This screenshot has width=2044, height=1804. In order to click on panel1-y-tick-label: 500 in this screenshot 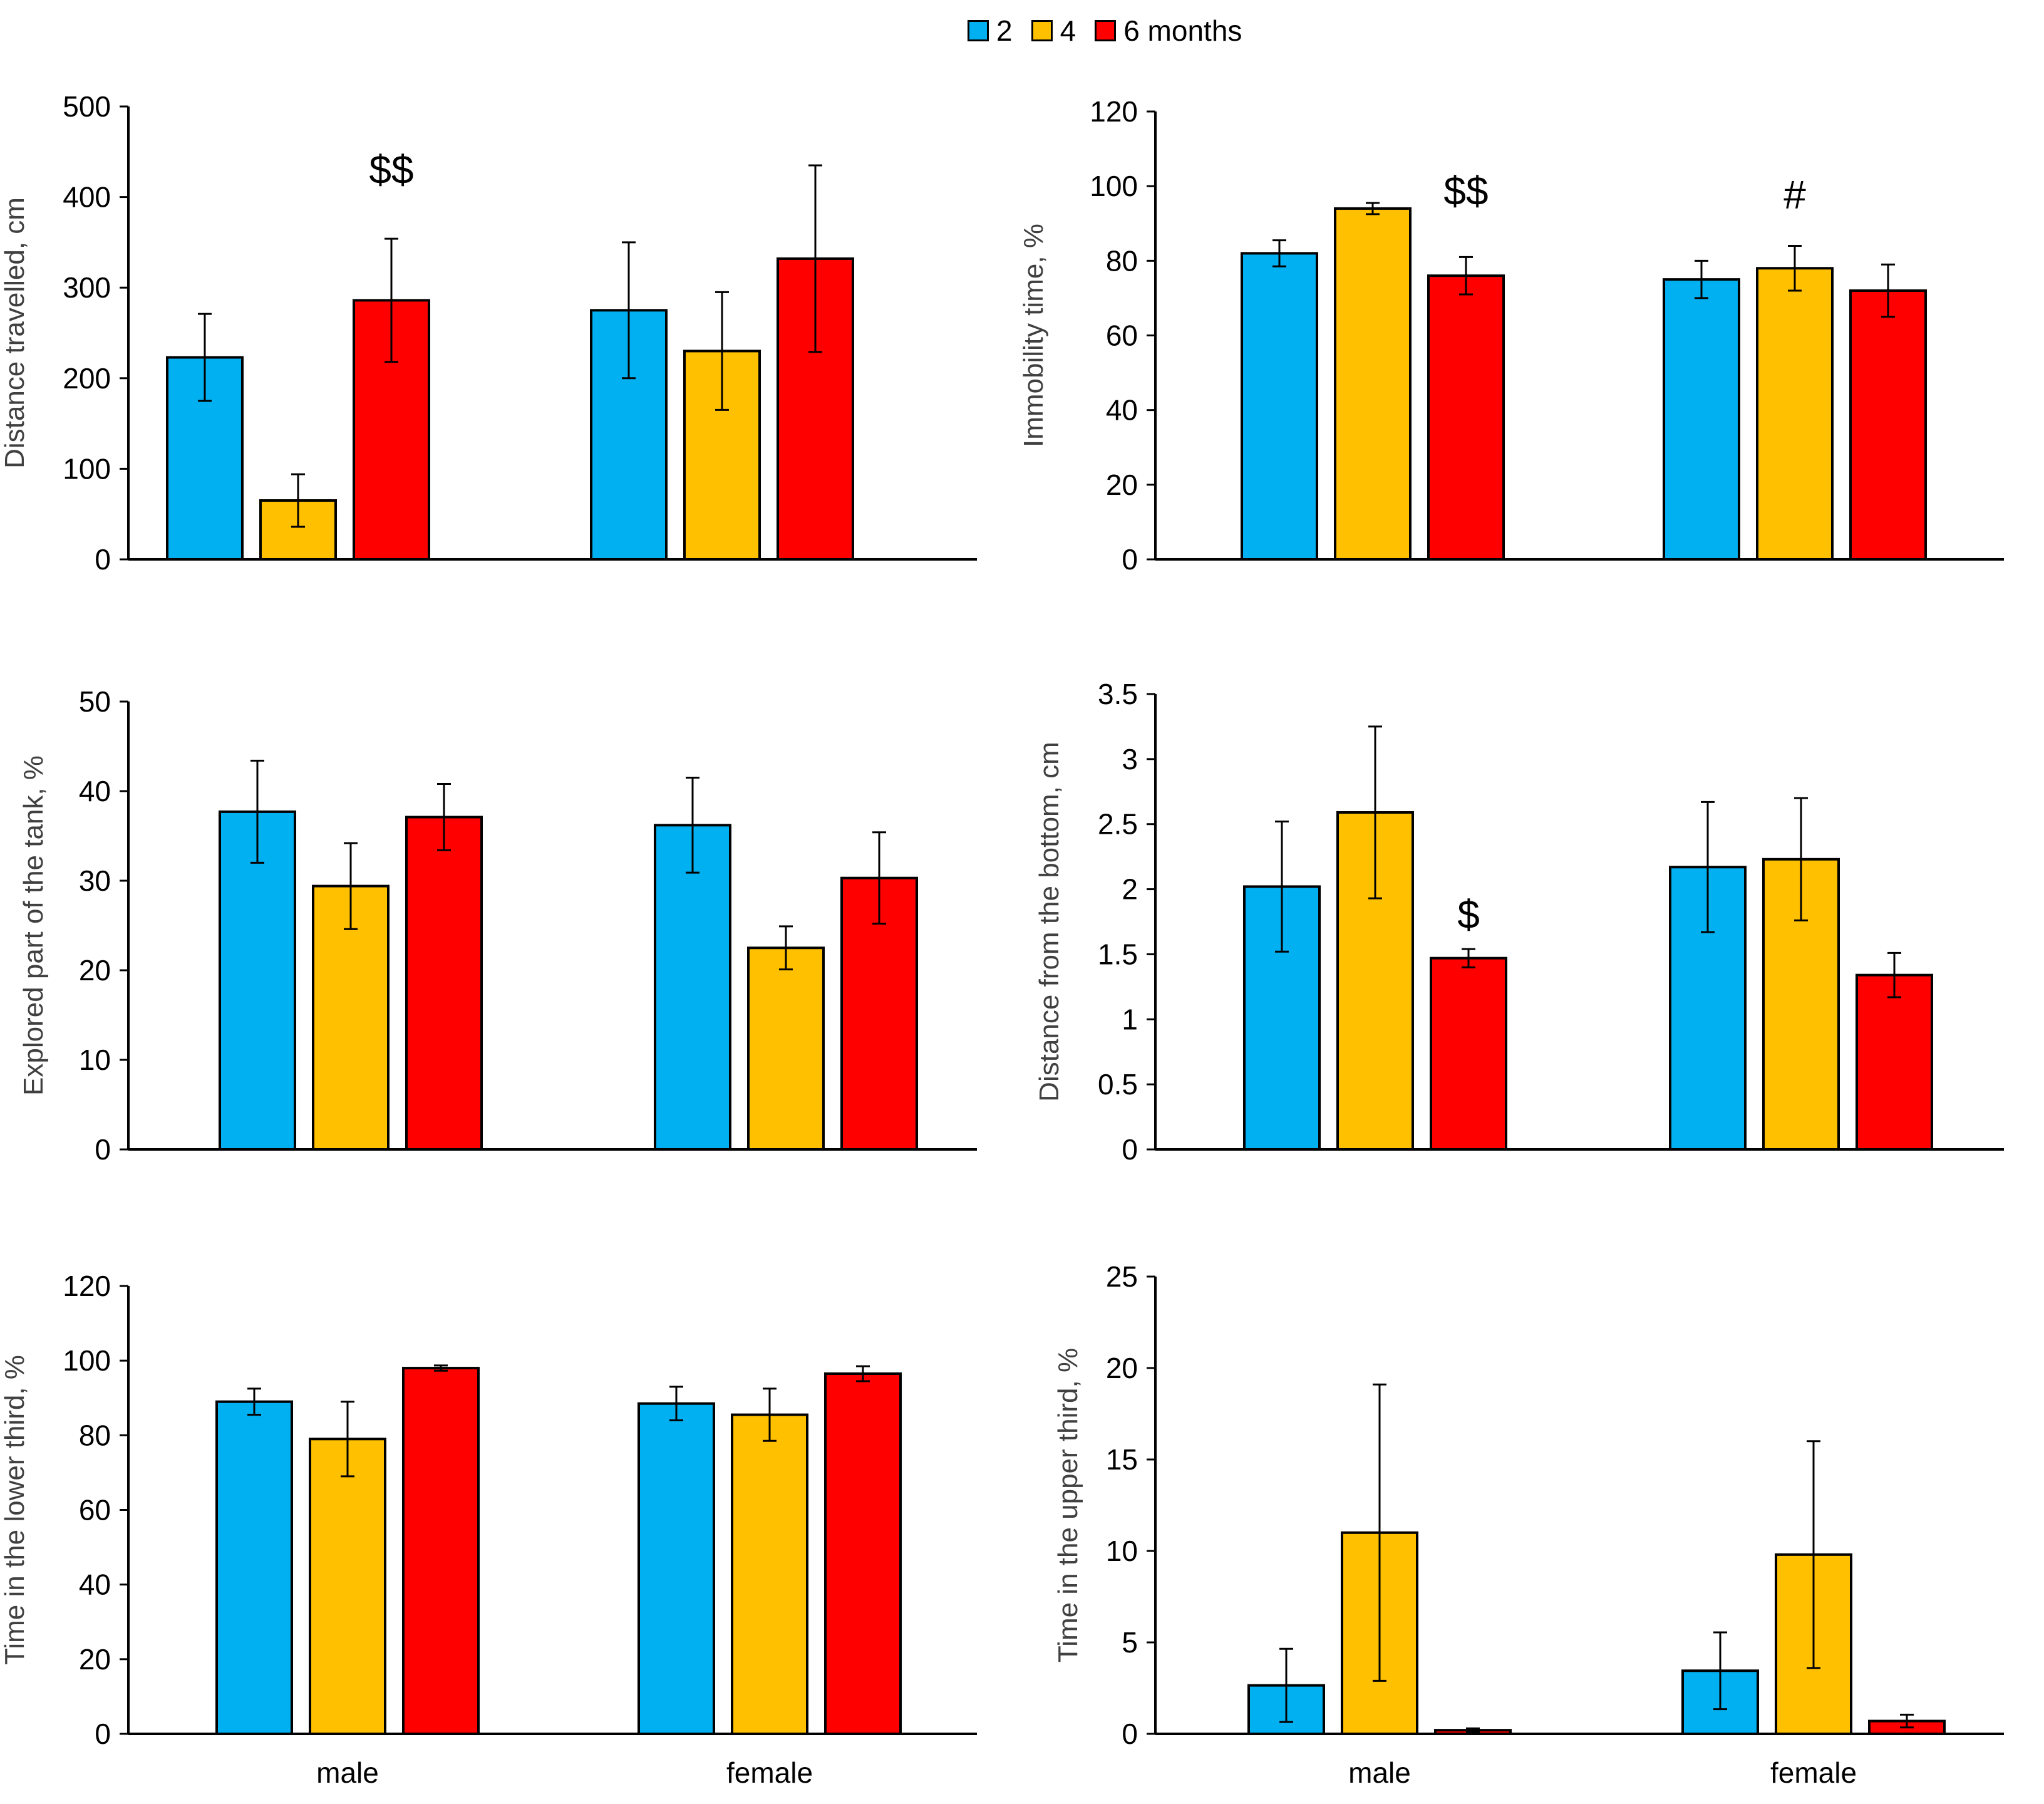, I will do `click(87, 106)`.